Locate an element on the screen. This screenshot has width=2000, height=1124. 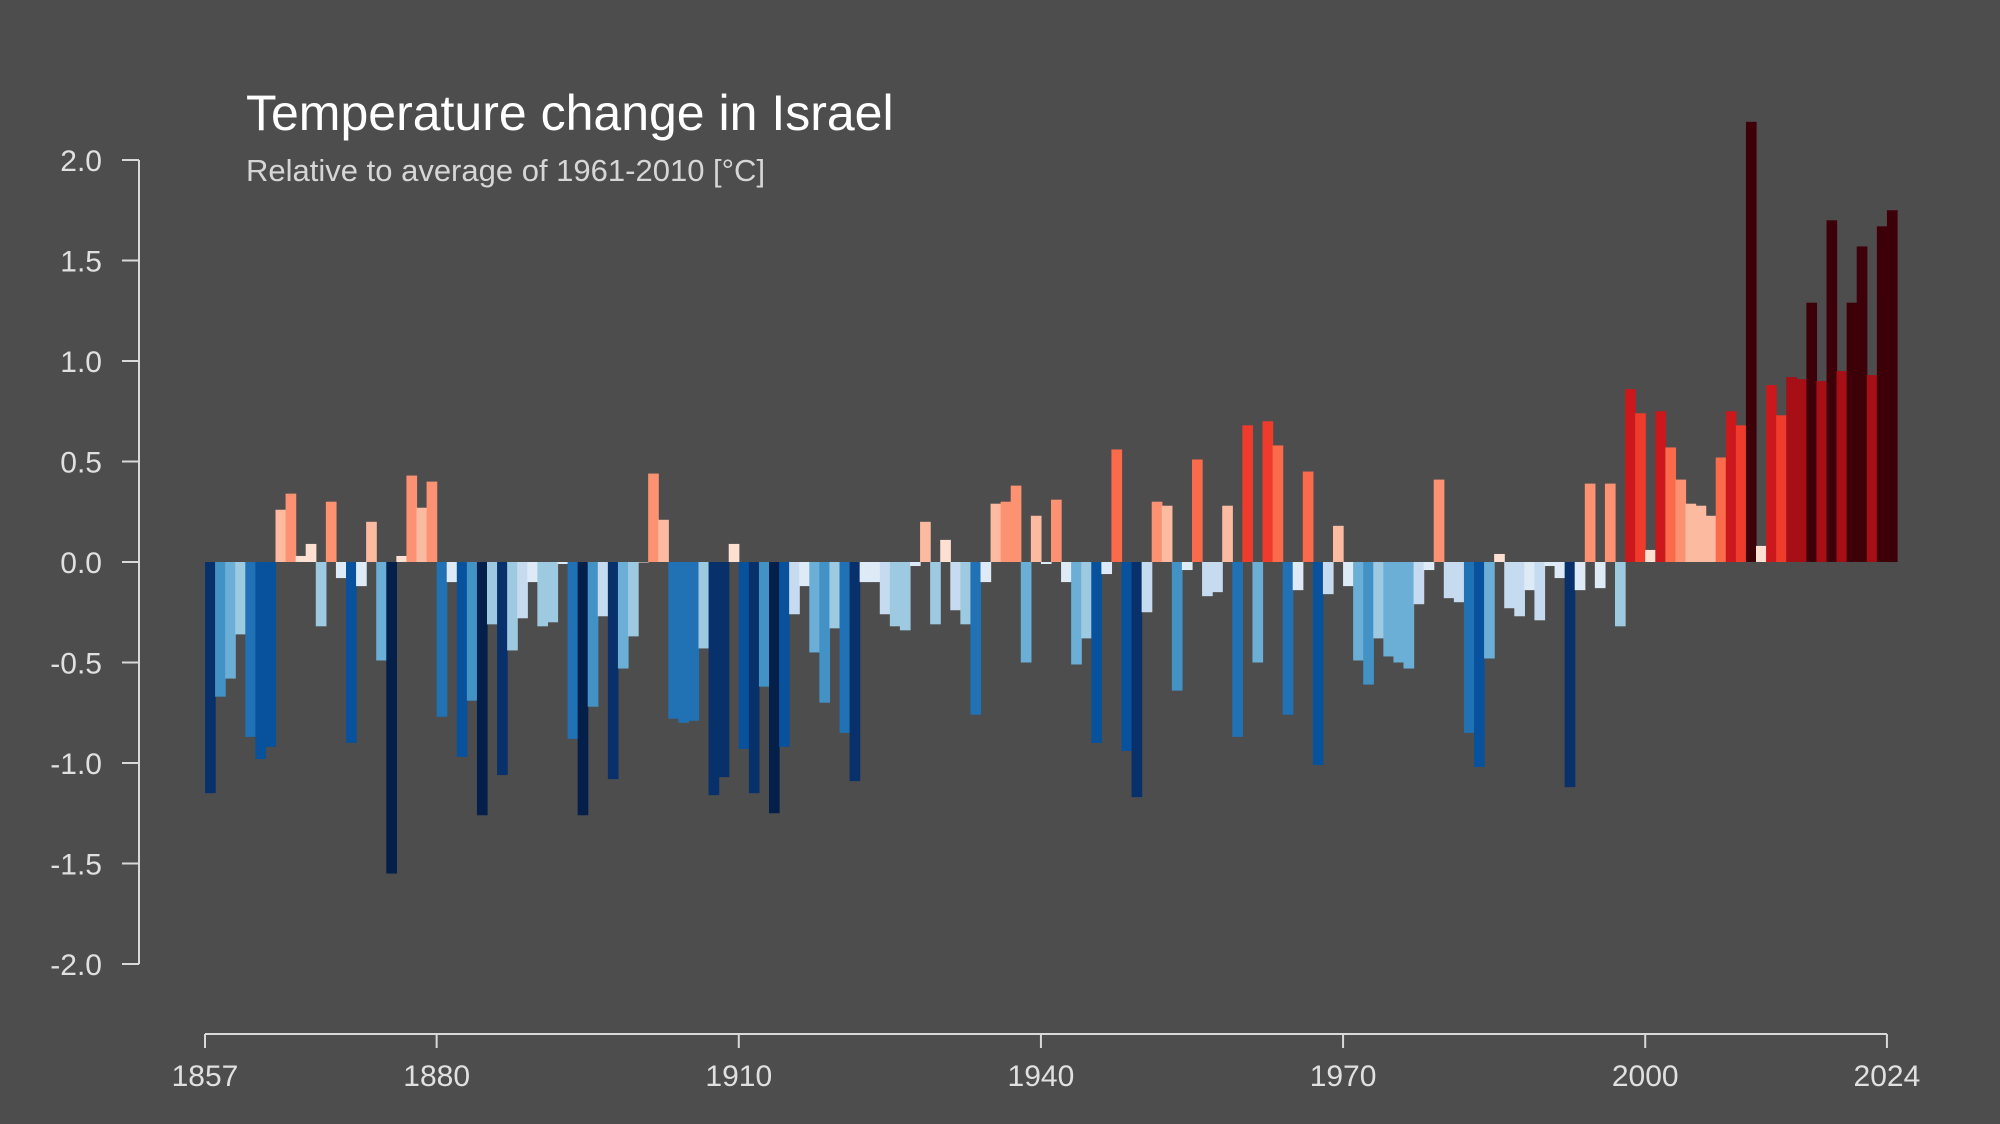
bar-1900 is located at coordinates (643, 562).